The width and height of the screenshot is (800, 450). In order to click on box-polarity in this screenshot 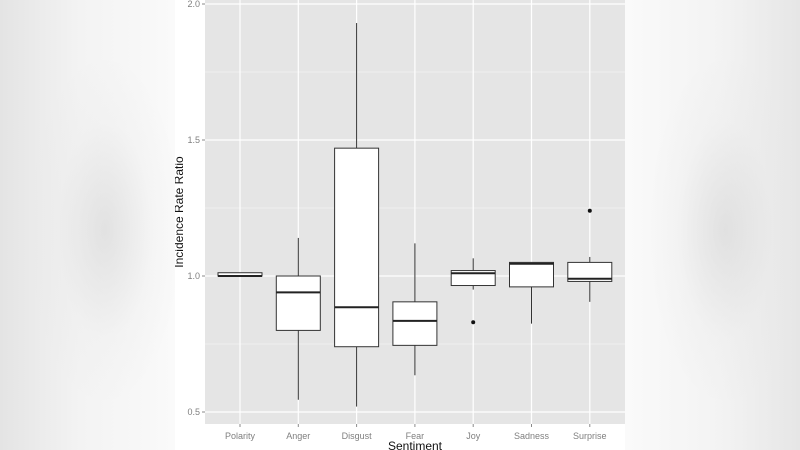, I will do `click(240, 274)`.